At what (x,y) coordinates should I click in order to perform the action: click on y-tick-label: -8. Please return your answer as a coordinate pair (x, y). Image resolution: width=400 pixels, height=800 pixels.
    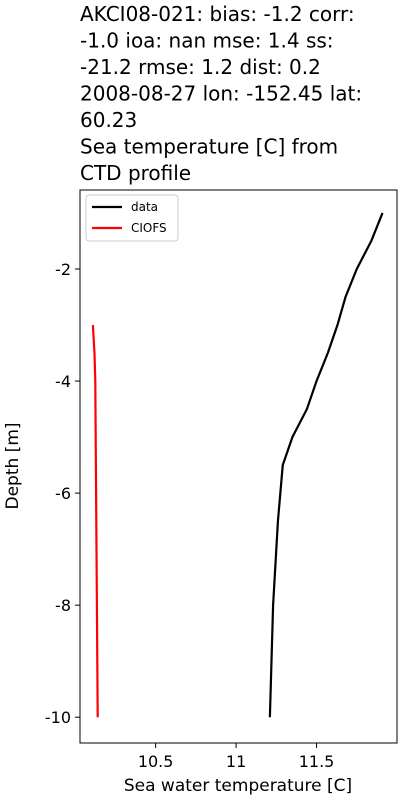
    Looking at the image, I should click on (63, 605).